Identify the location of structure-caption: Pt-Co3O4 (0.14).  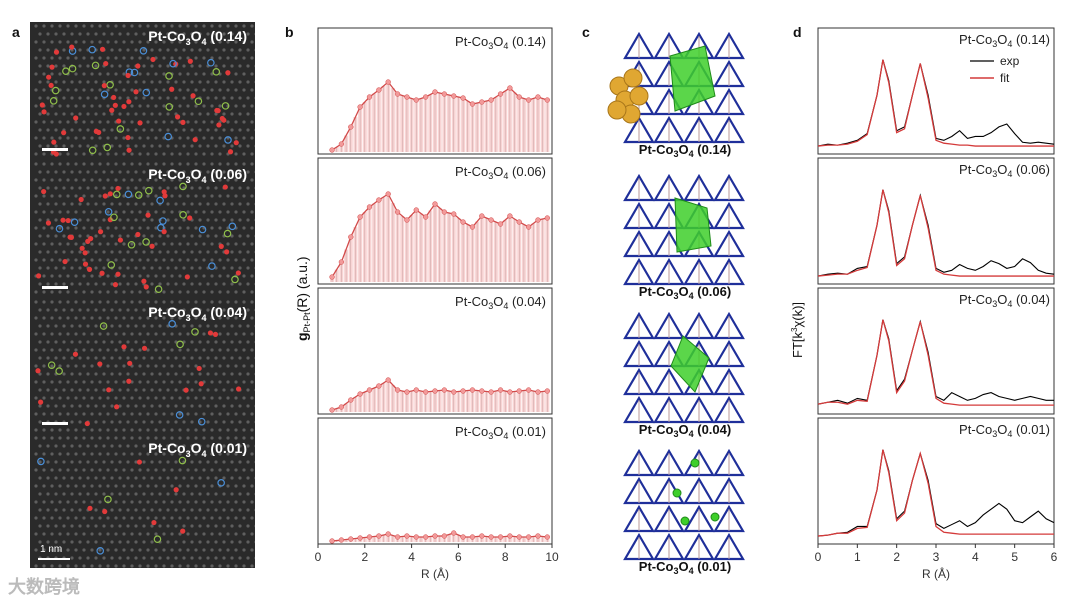
(685, 150).